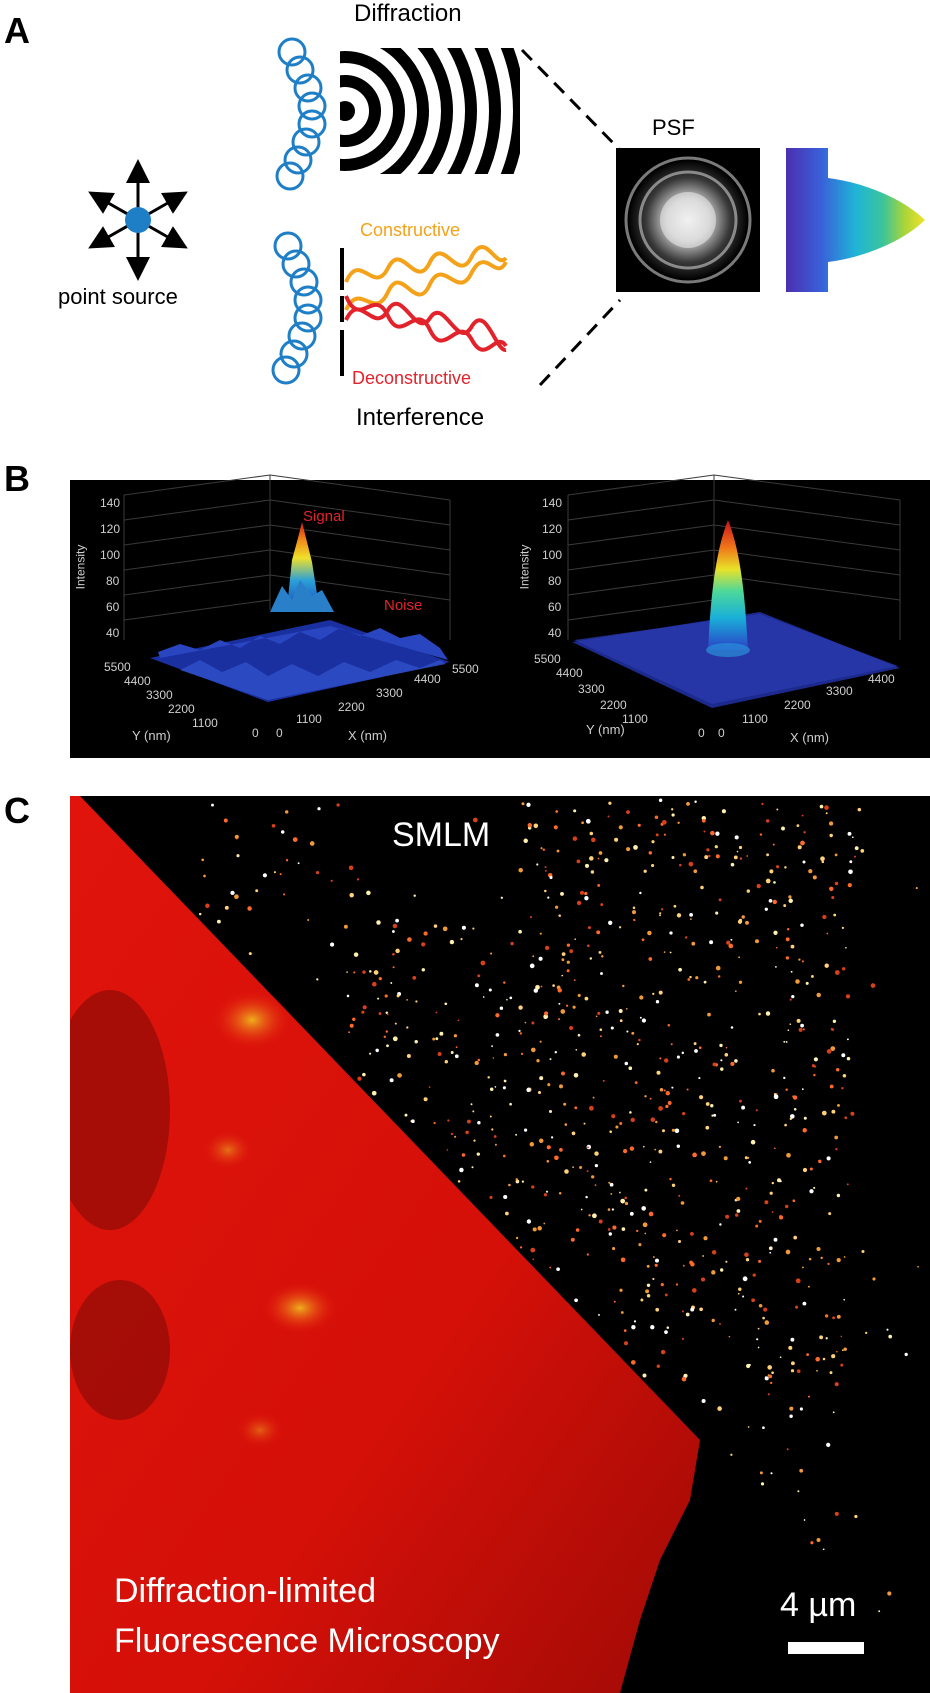 The height and width of the screenshot is (1693, 930). Describe the element at coordinates (552, 529) in the screenshot. I see `right-ztick: 120` at that location.